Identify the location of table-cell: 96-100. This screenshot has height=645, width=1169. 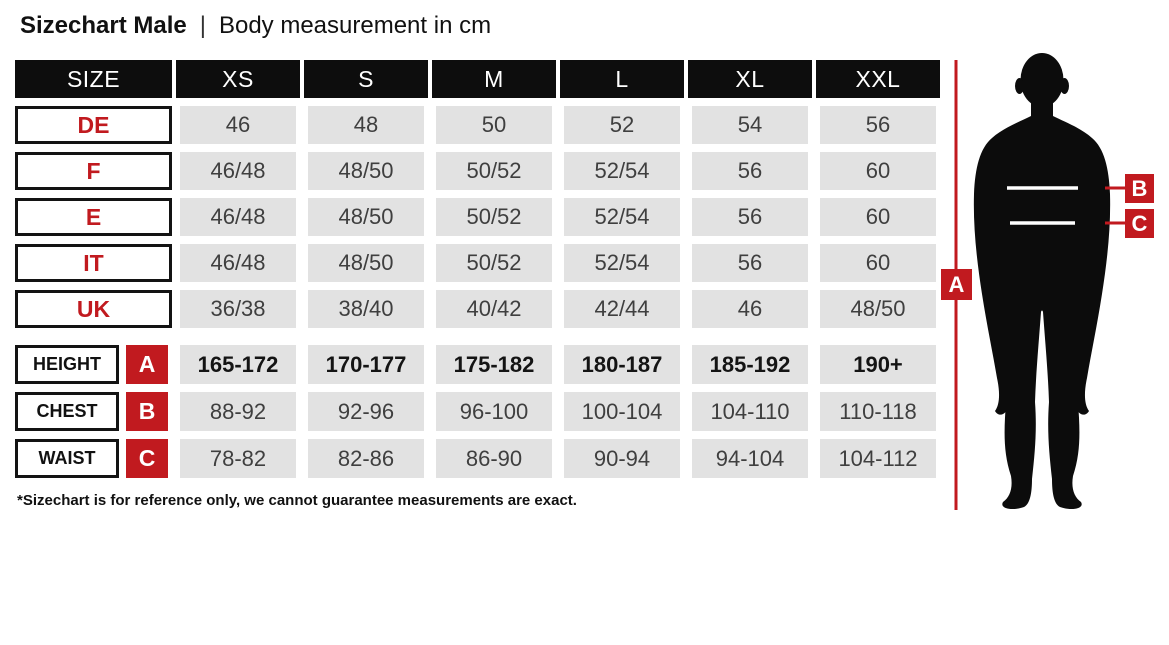
(494, 411).